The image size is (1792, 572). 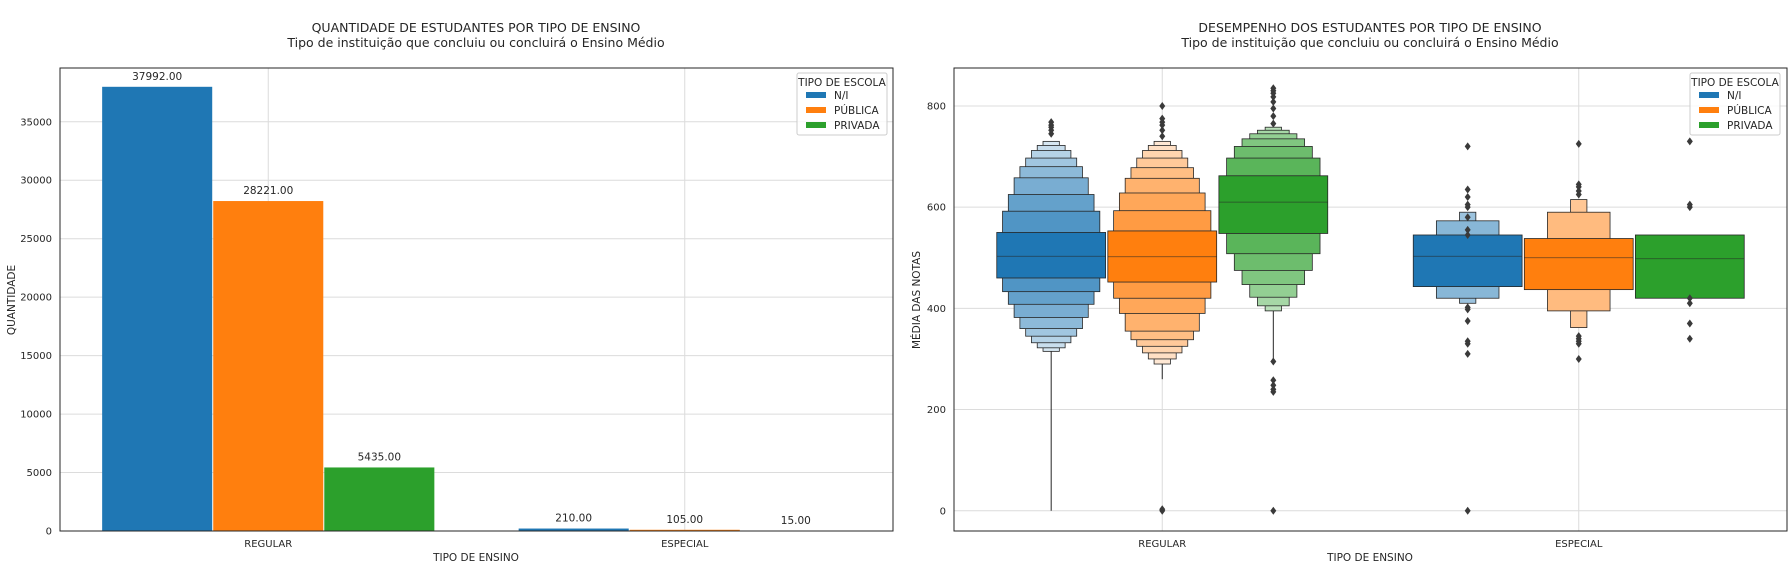 I want to click on right-x-tick-label-especial: ESPECIAL, so click(x=1579, y=544).